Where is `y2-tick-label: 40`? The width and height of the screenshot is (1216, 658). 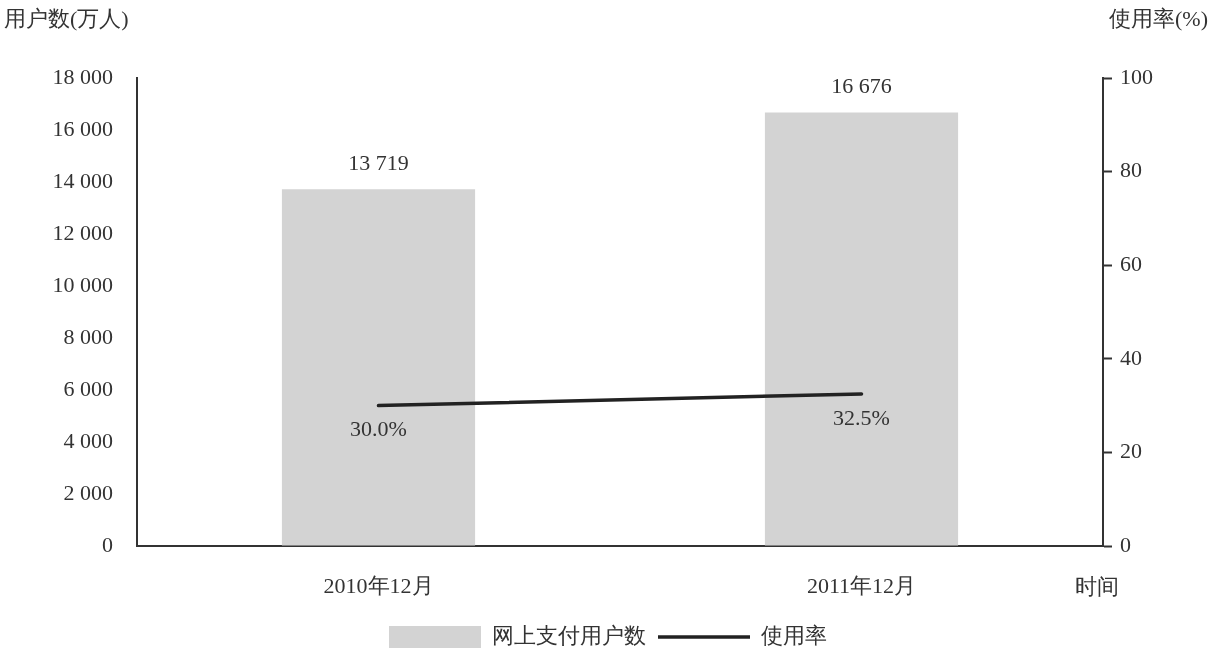 y2-tick-label: 40 is located at coordinates (1131, 357).